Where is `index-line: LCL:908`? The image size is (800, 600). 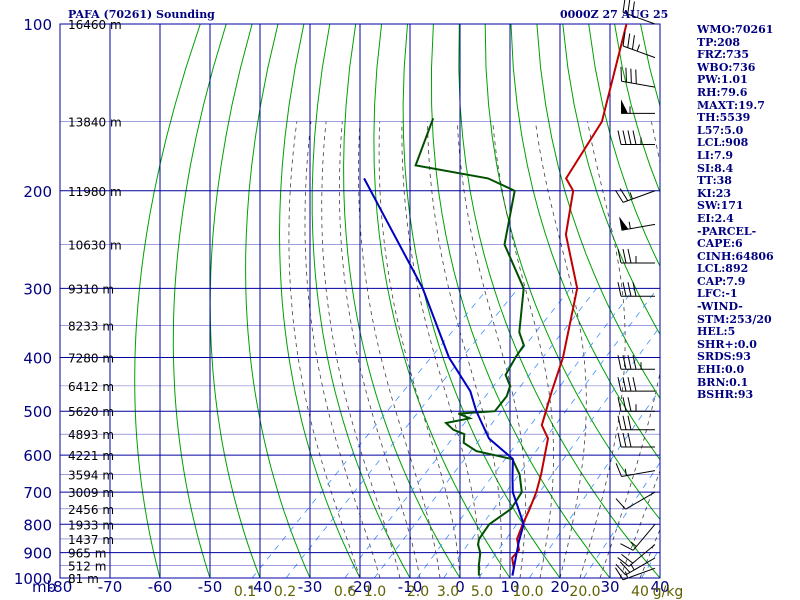 index-line: LCL:908 is located at coordinates (723, 143).